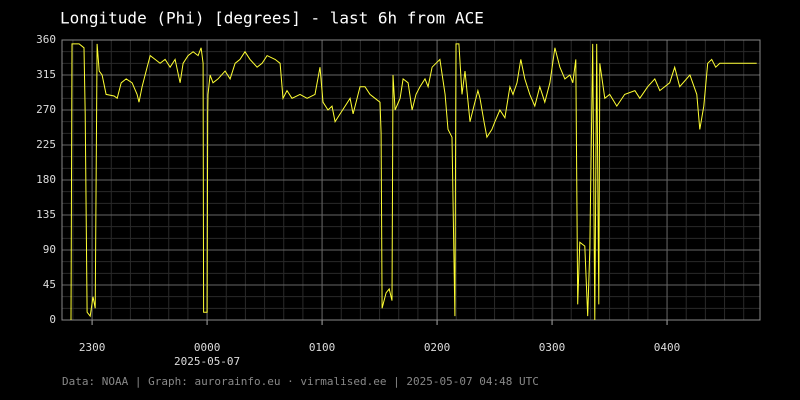  I want to click on x-tick-label: 0300, so click(552, 347).